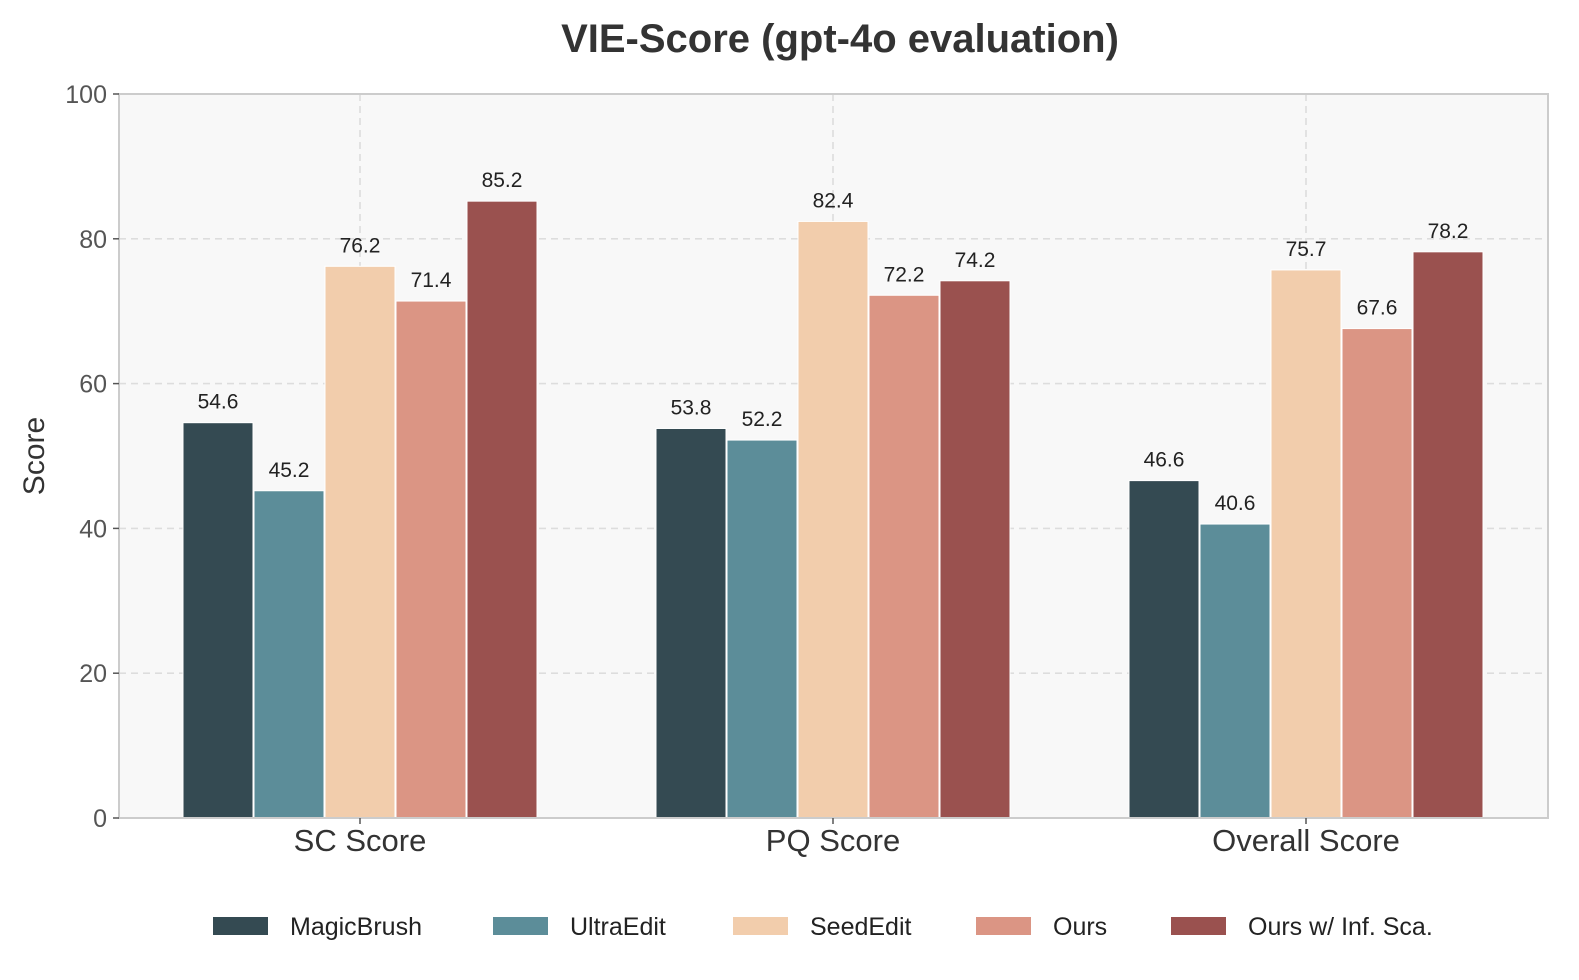 The height and width of the screenshot is (980, 1579). Describe the element at coordinates (86, 95) in the screenshot. I see `y-tick-label: 100` at that location.